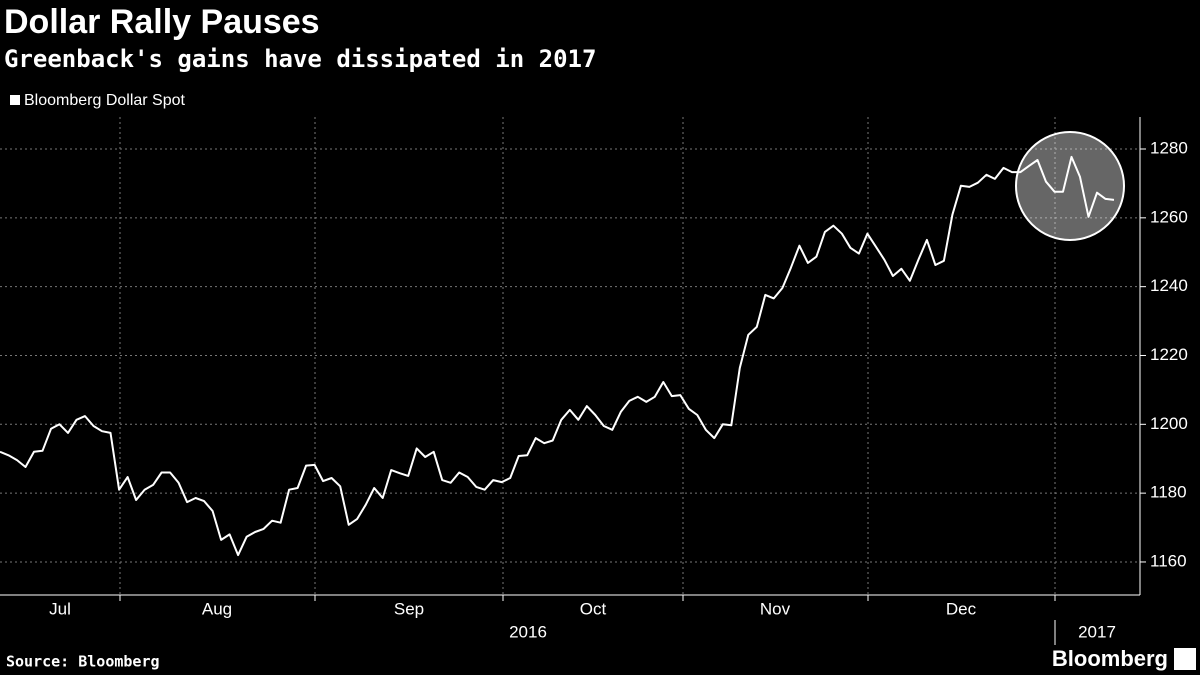  What do you see at coordinates (409, 608) in the screenshot?
I see `x-tick-label: Sep` at bounding box center [409, 608].